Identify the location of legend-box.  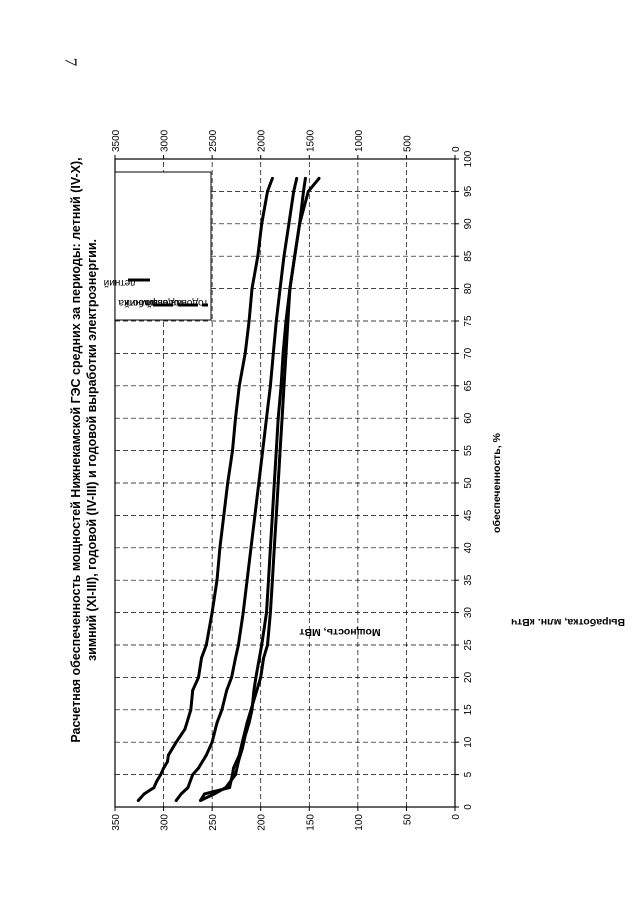
(163, 246).